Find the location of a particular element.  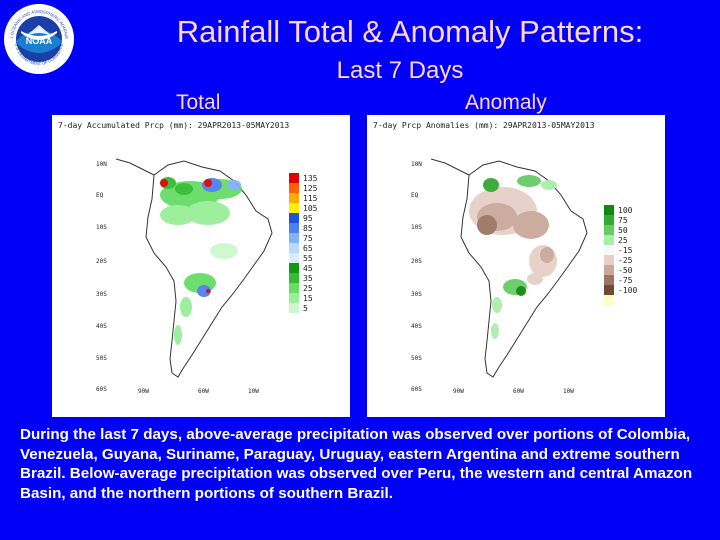

anomaly-y-label: 20S is located at coordinates (416, 261).